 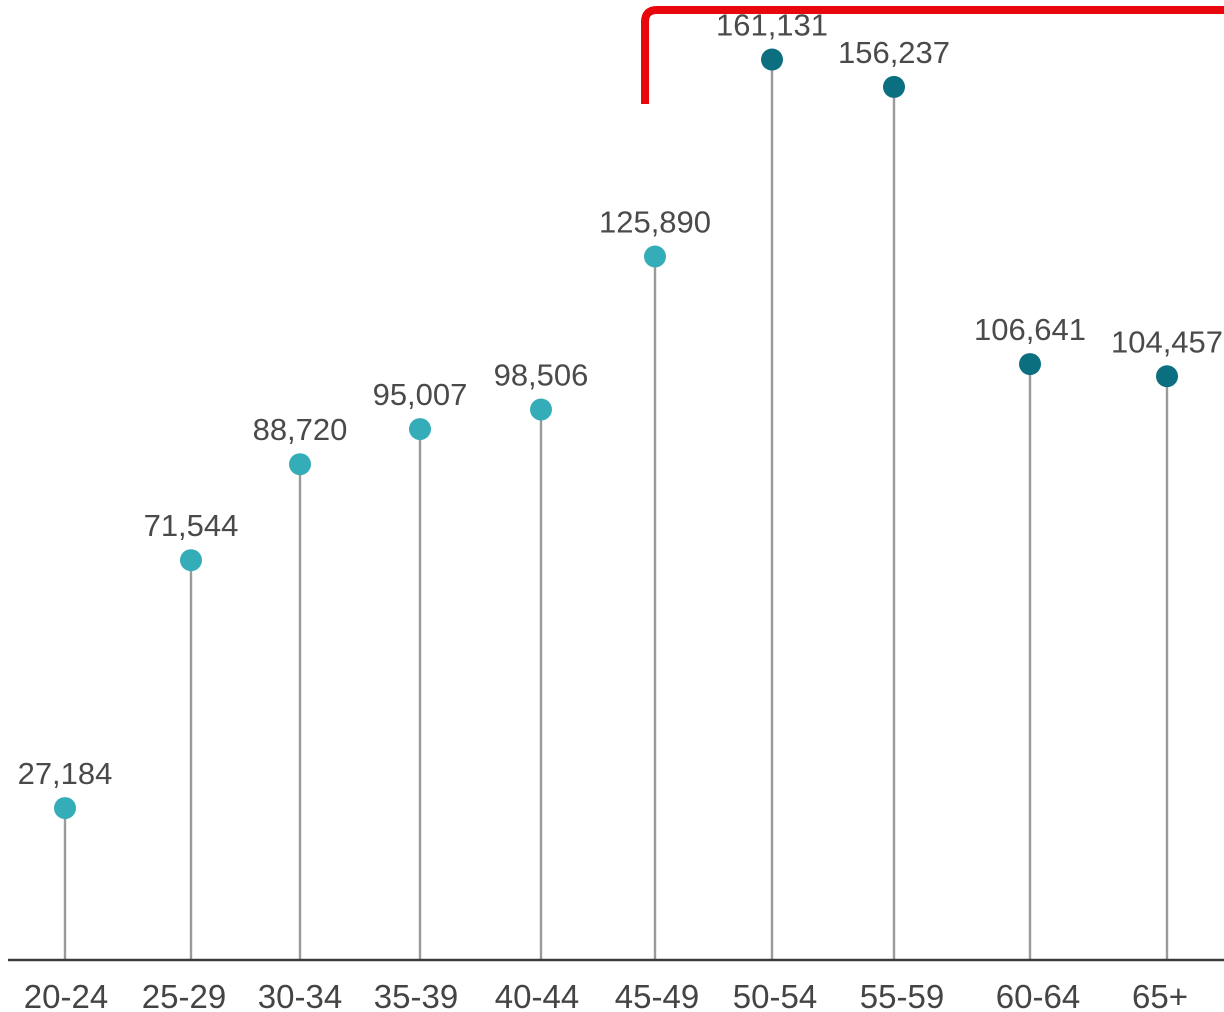 What do you see at coordinates (1160, 995) in the screenshot?
I see `x-tick-label-65+: 65+` at bounding box center [1160, 995].